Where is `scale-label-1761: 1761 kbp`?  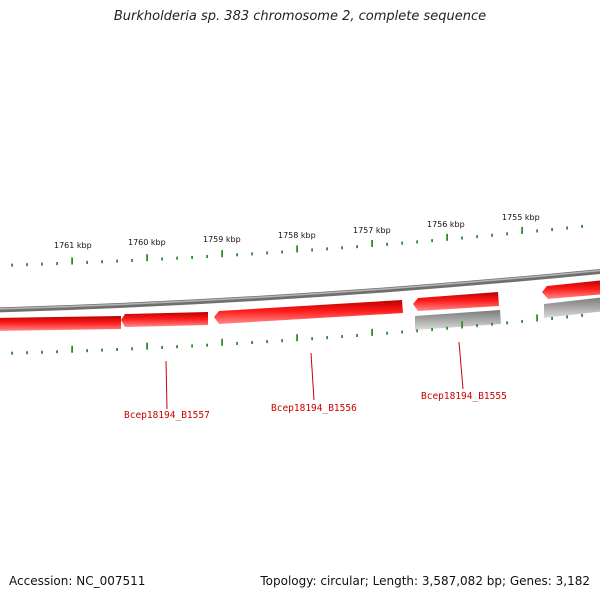 scale-label-1761: 1761 kbp is located at coordinates (73, 245).